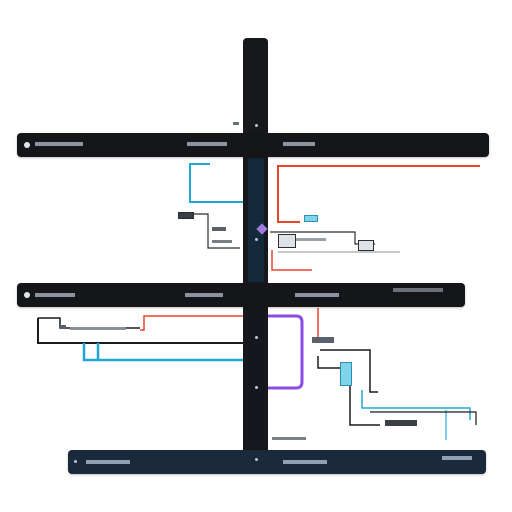 Image resolution: width=512 pixels, height=512 pixels. I want to click on spine-dot-upper, so click(256, 239).